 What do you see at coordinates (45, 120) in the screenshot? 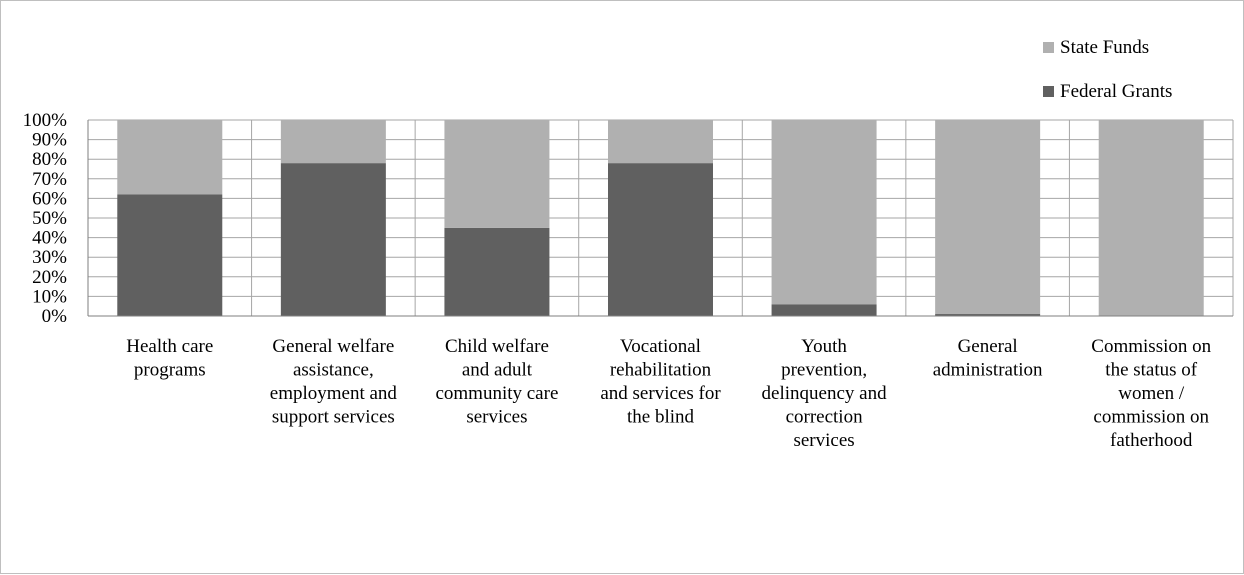
I see `y-tick-label: 100%` at bounding box center [45, 120].